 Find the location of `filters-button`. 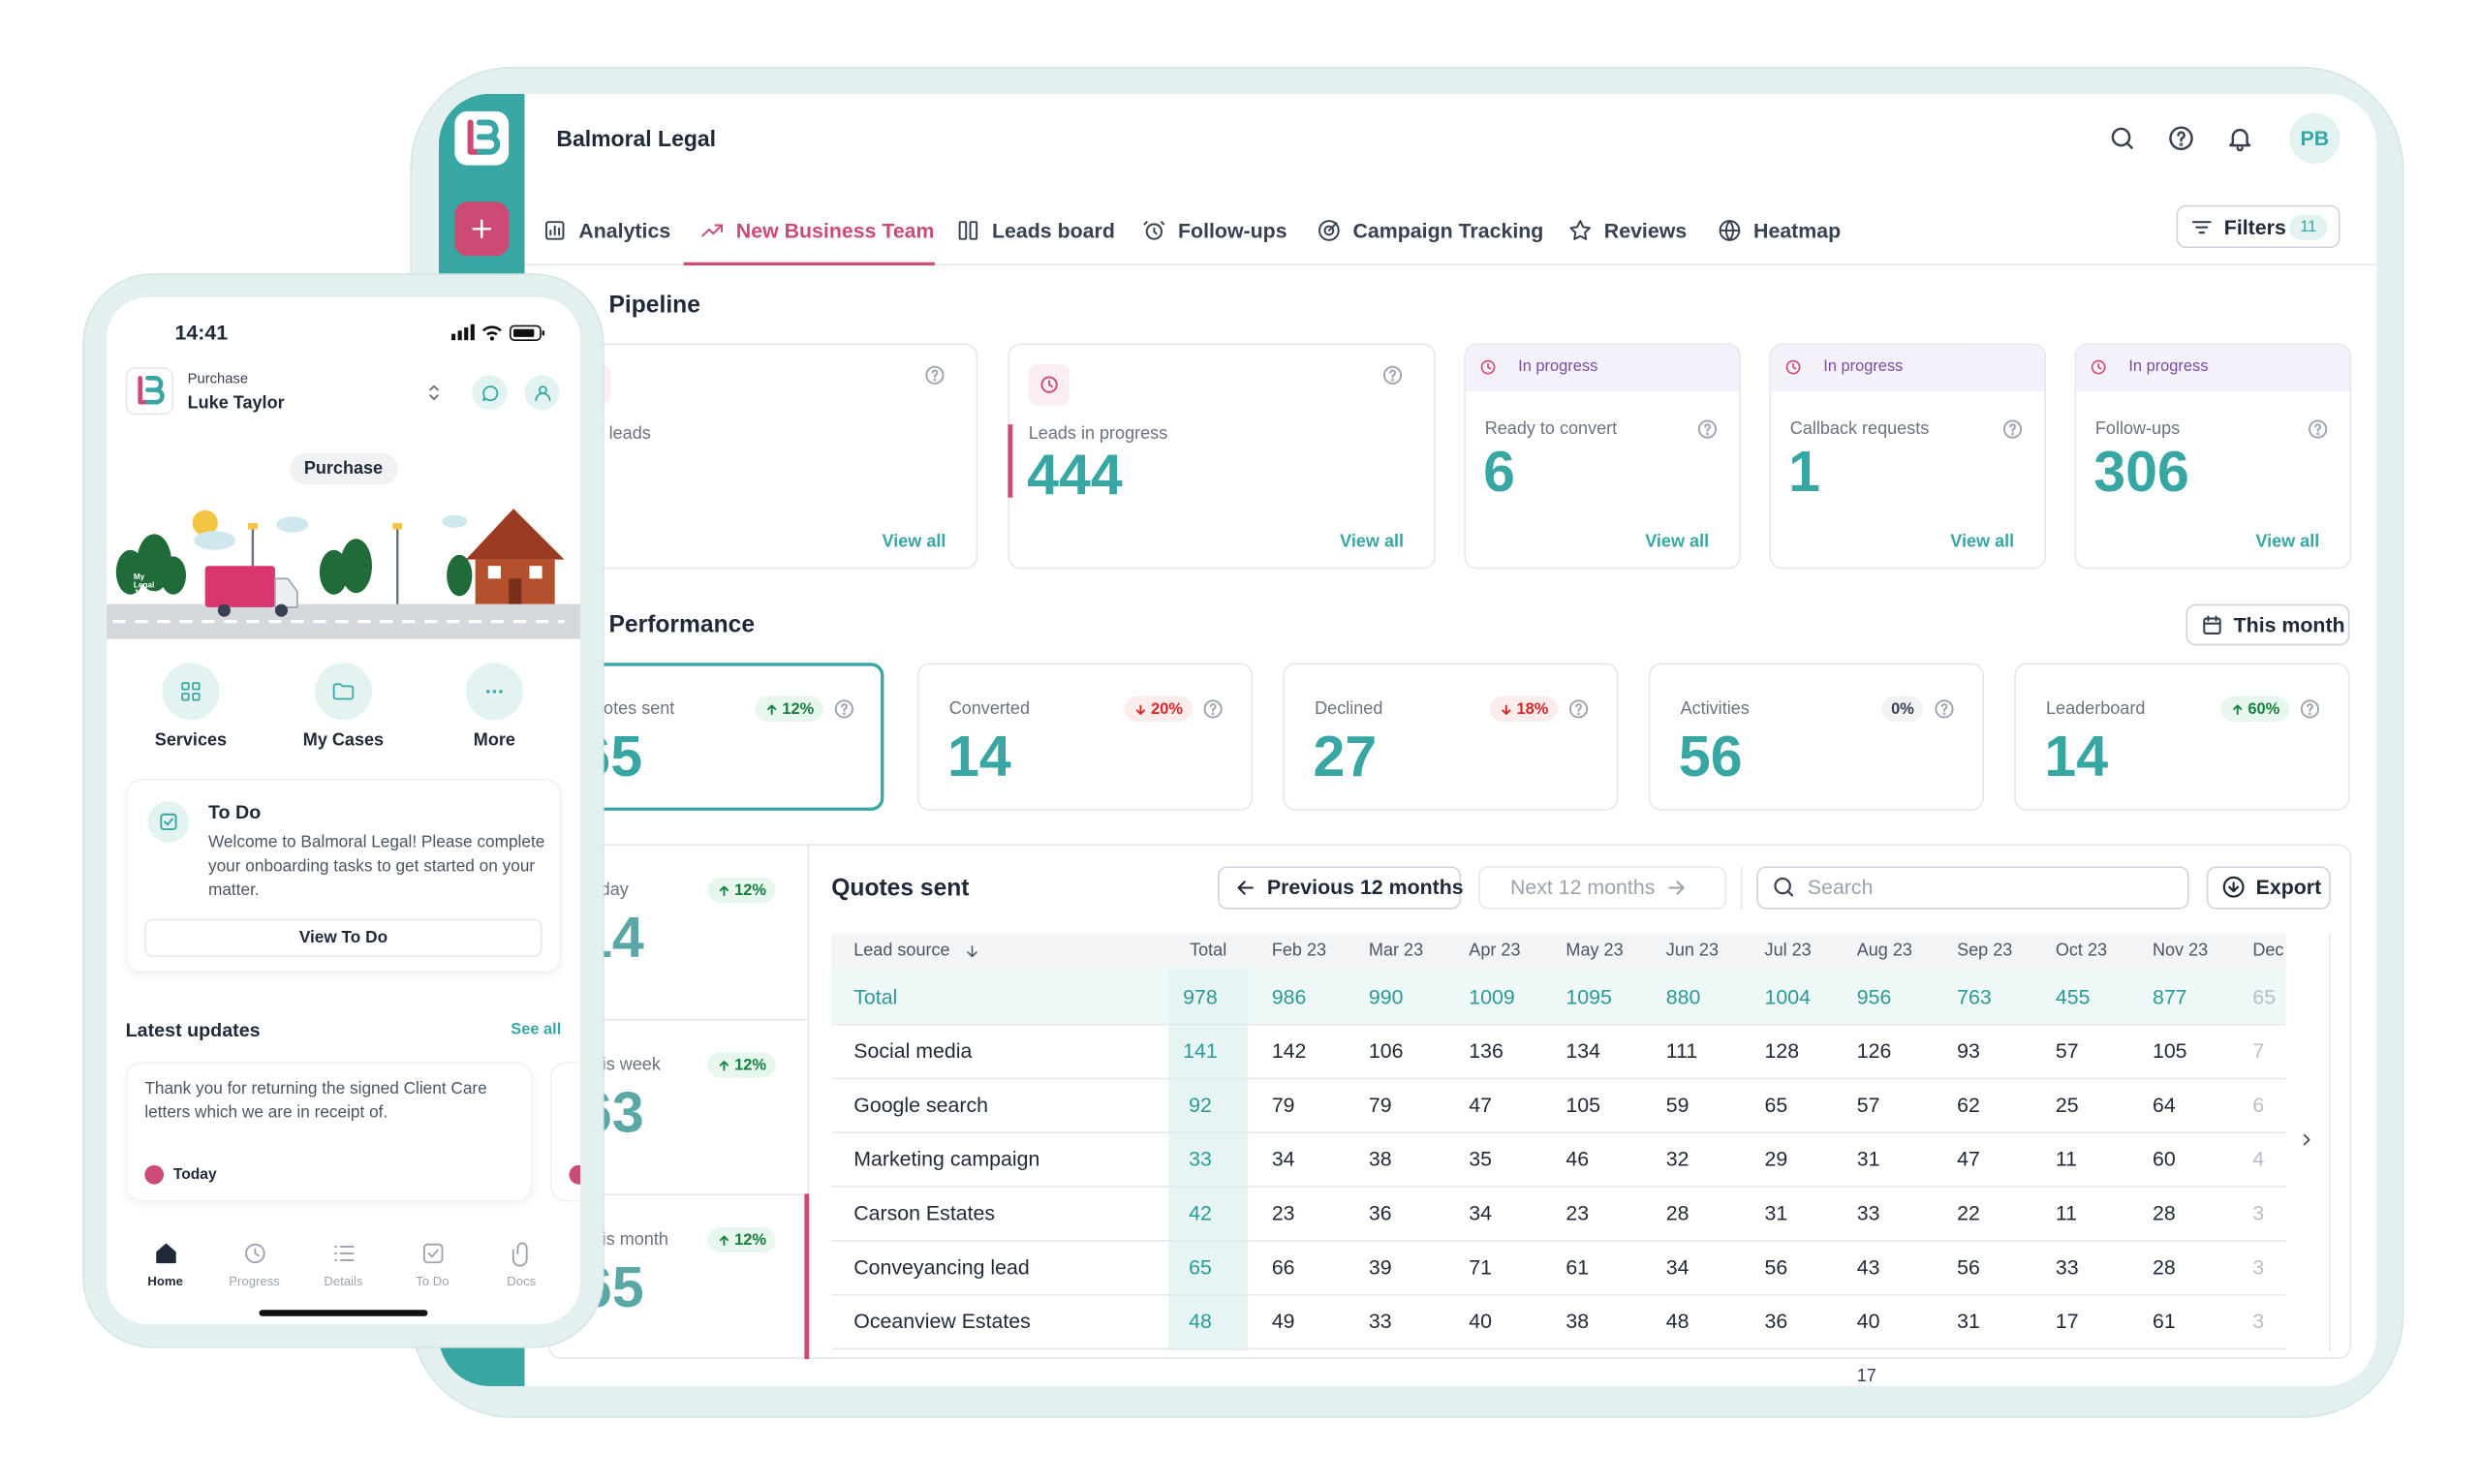

filters-button is located at coordinates (2258, 226).